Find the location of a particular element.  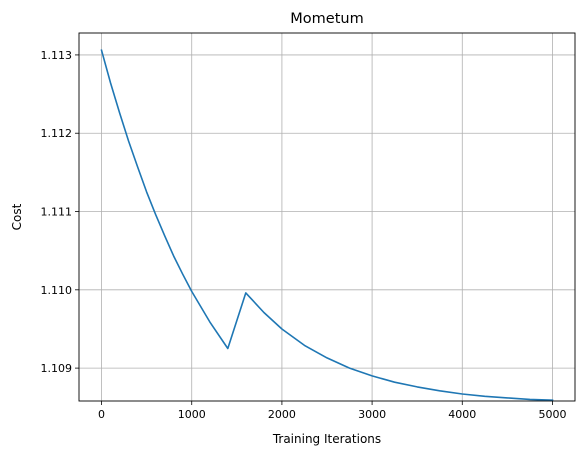

y-tick-label: 1.113 is located at coordinates (57, 55).